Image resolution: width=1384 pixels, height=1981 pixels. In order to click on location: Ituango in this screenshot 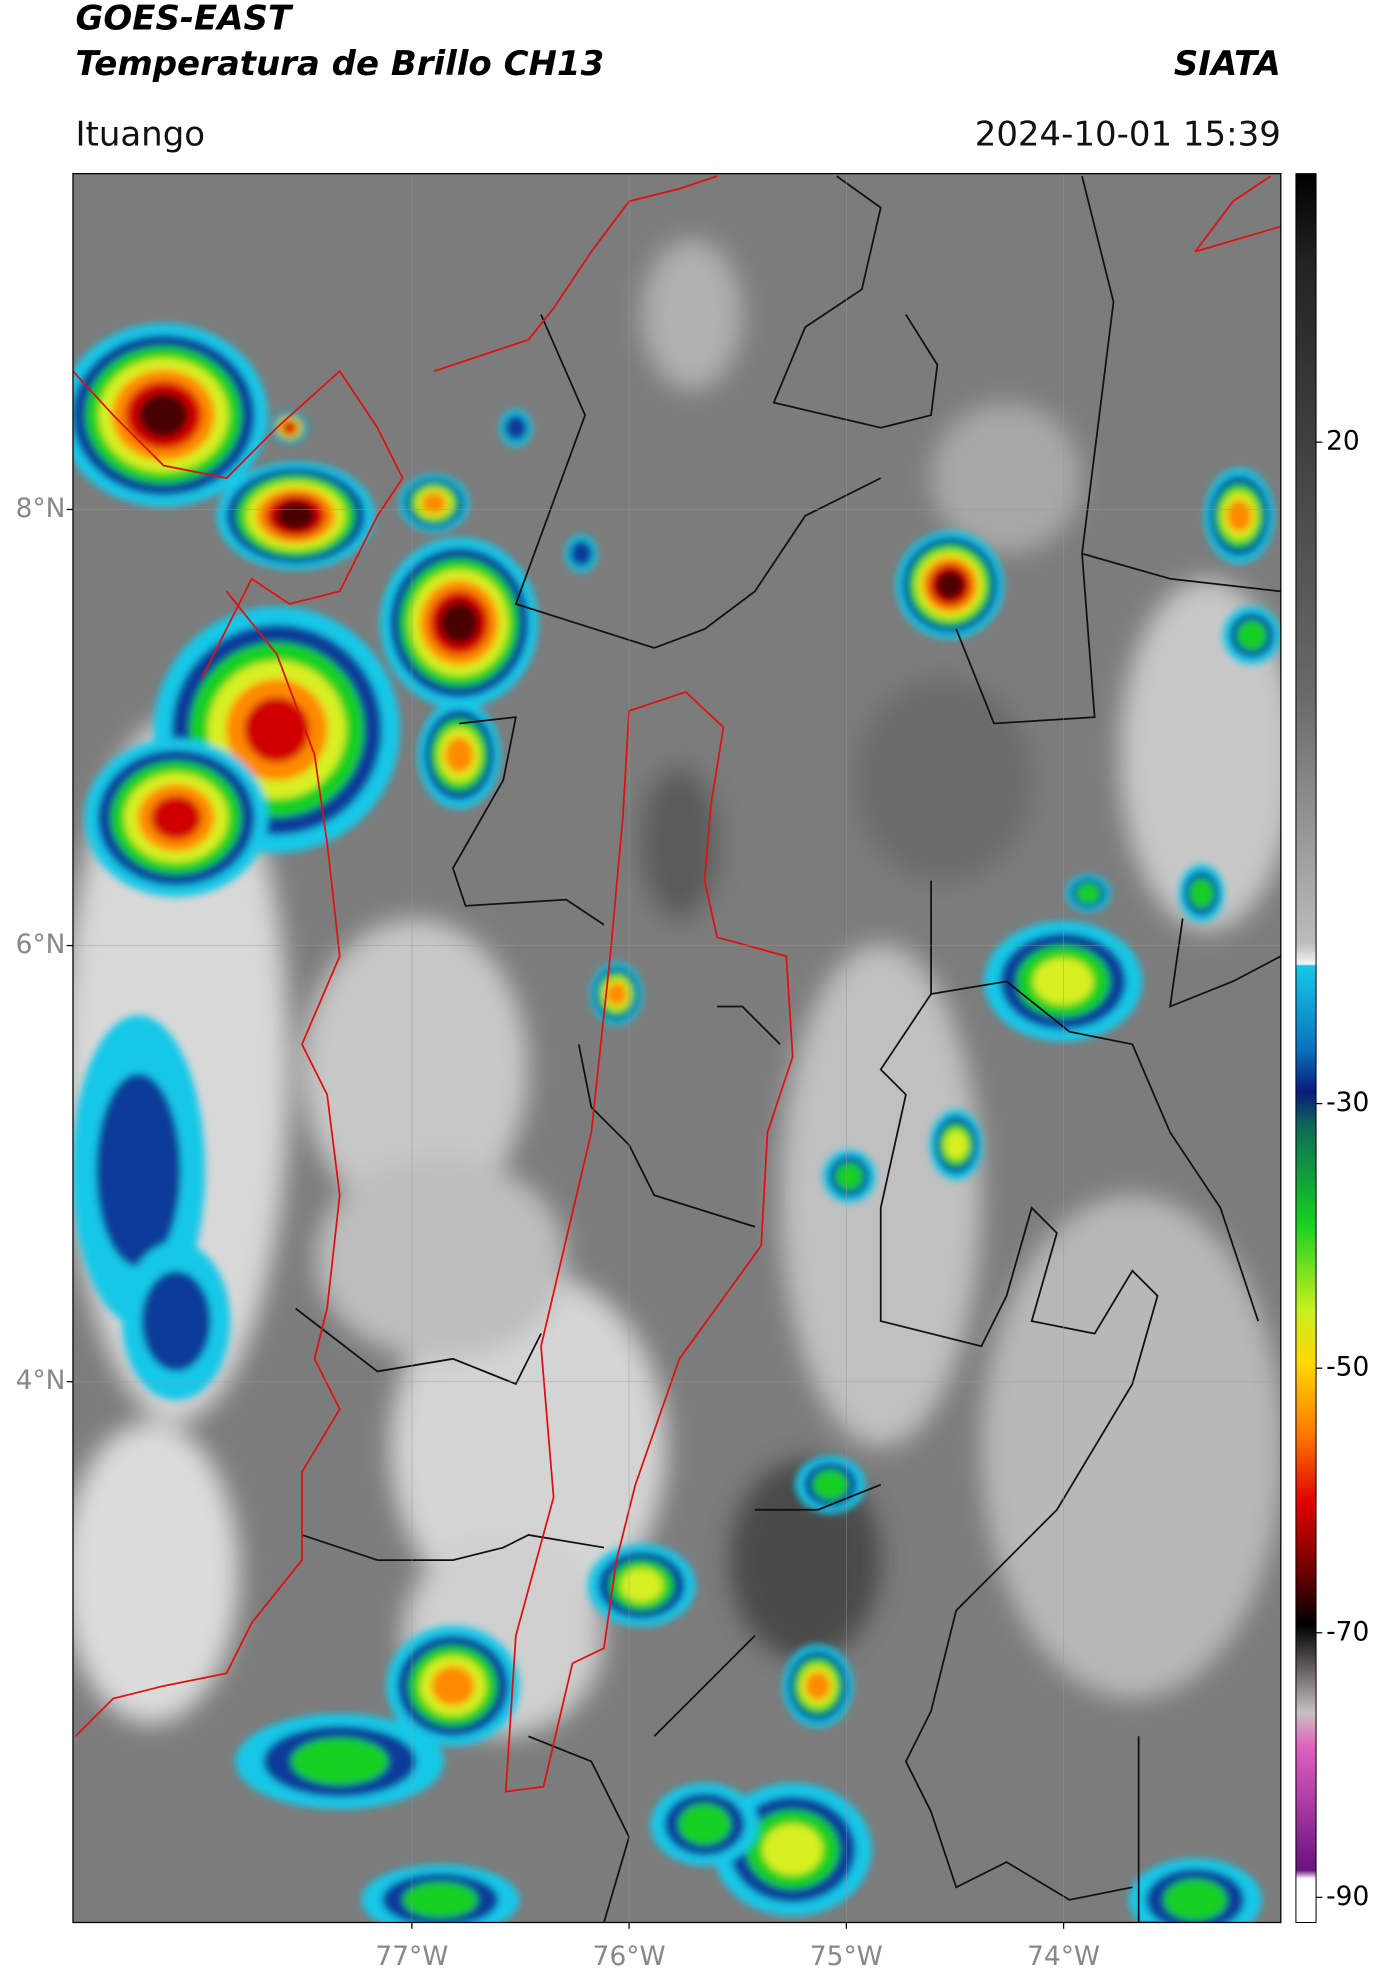, I will do `click(140, 134)`.